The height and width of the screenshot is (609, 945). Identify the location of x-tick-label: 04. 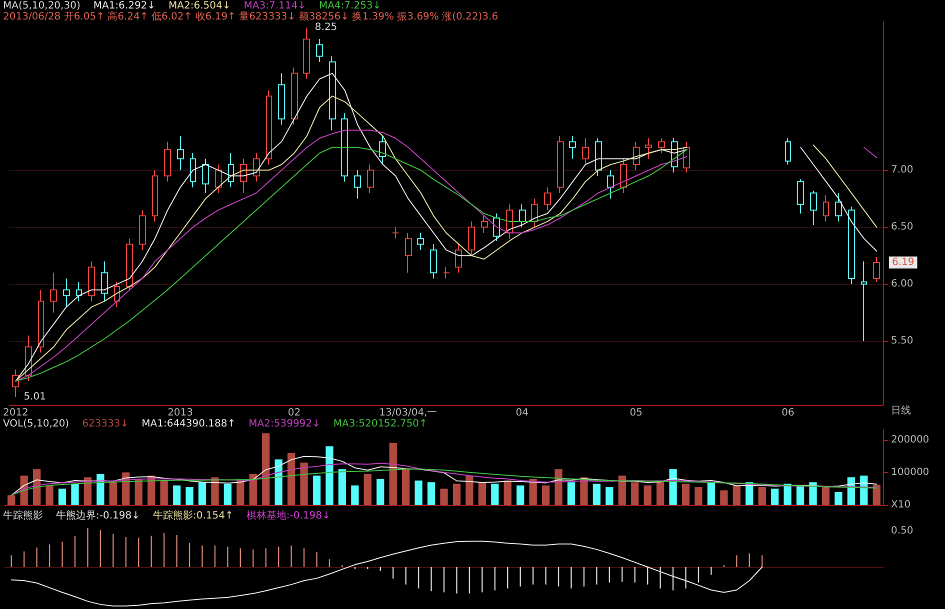
(522, 413).